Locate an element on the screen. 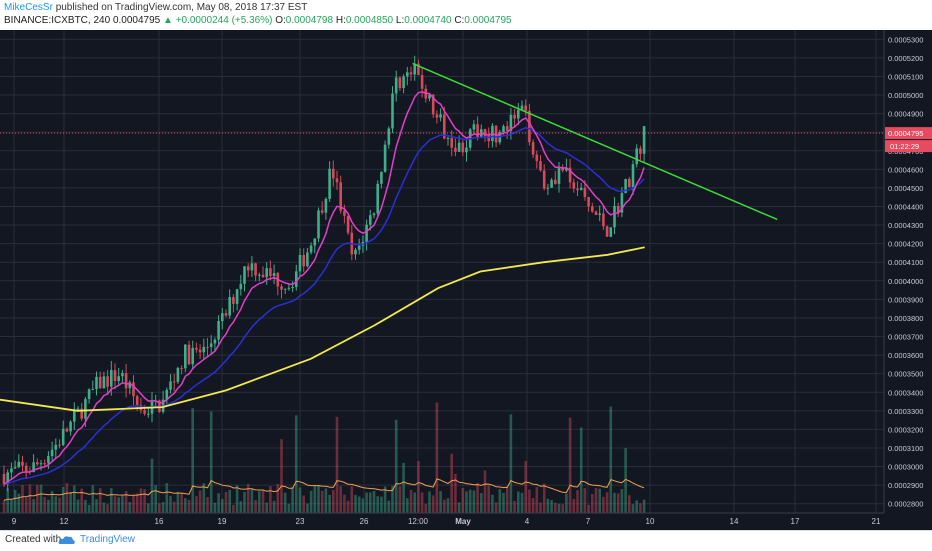 The width and height of the screenshot is (932, 551). price-axis-bg is located at coordinates (908, 280).